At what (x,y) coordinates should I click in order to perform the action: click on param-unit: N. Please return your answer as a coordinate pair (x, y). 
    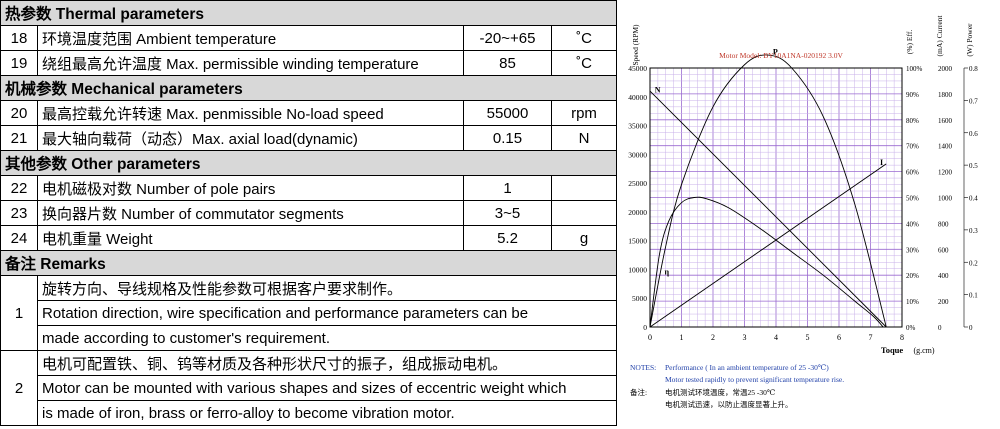
    Looking at the image, I should click on (584, 138).